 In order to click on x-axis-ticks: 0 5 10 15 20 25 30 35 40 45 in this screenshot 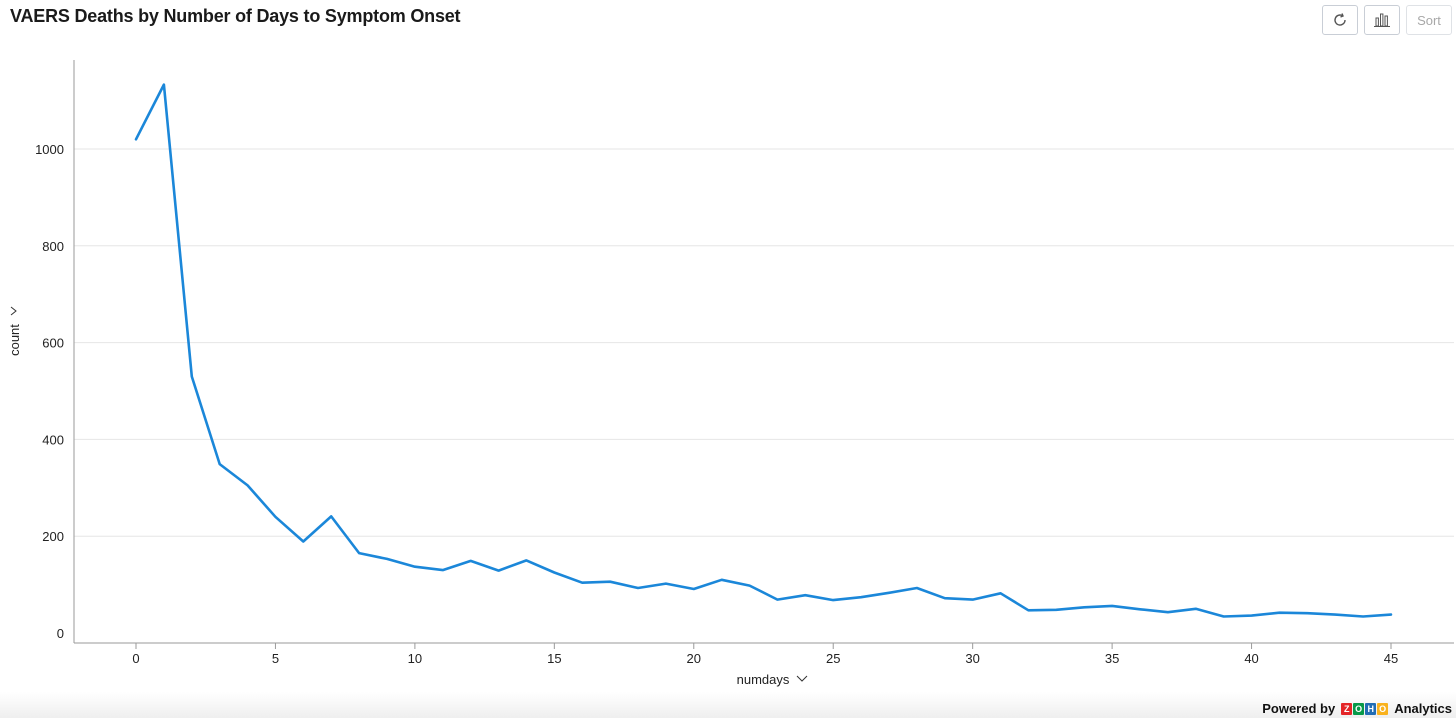, I will do `click(765, 654)`.